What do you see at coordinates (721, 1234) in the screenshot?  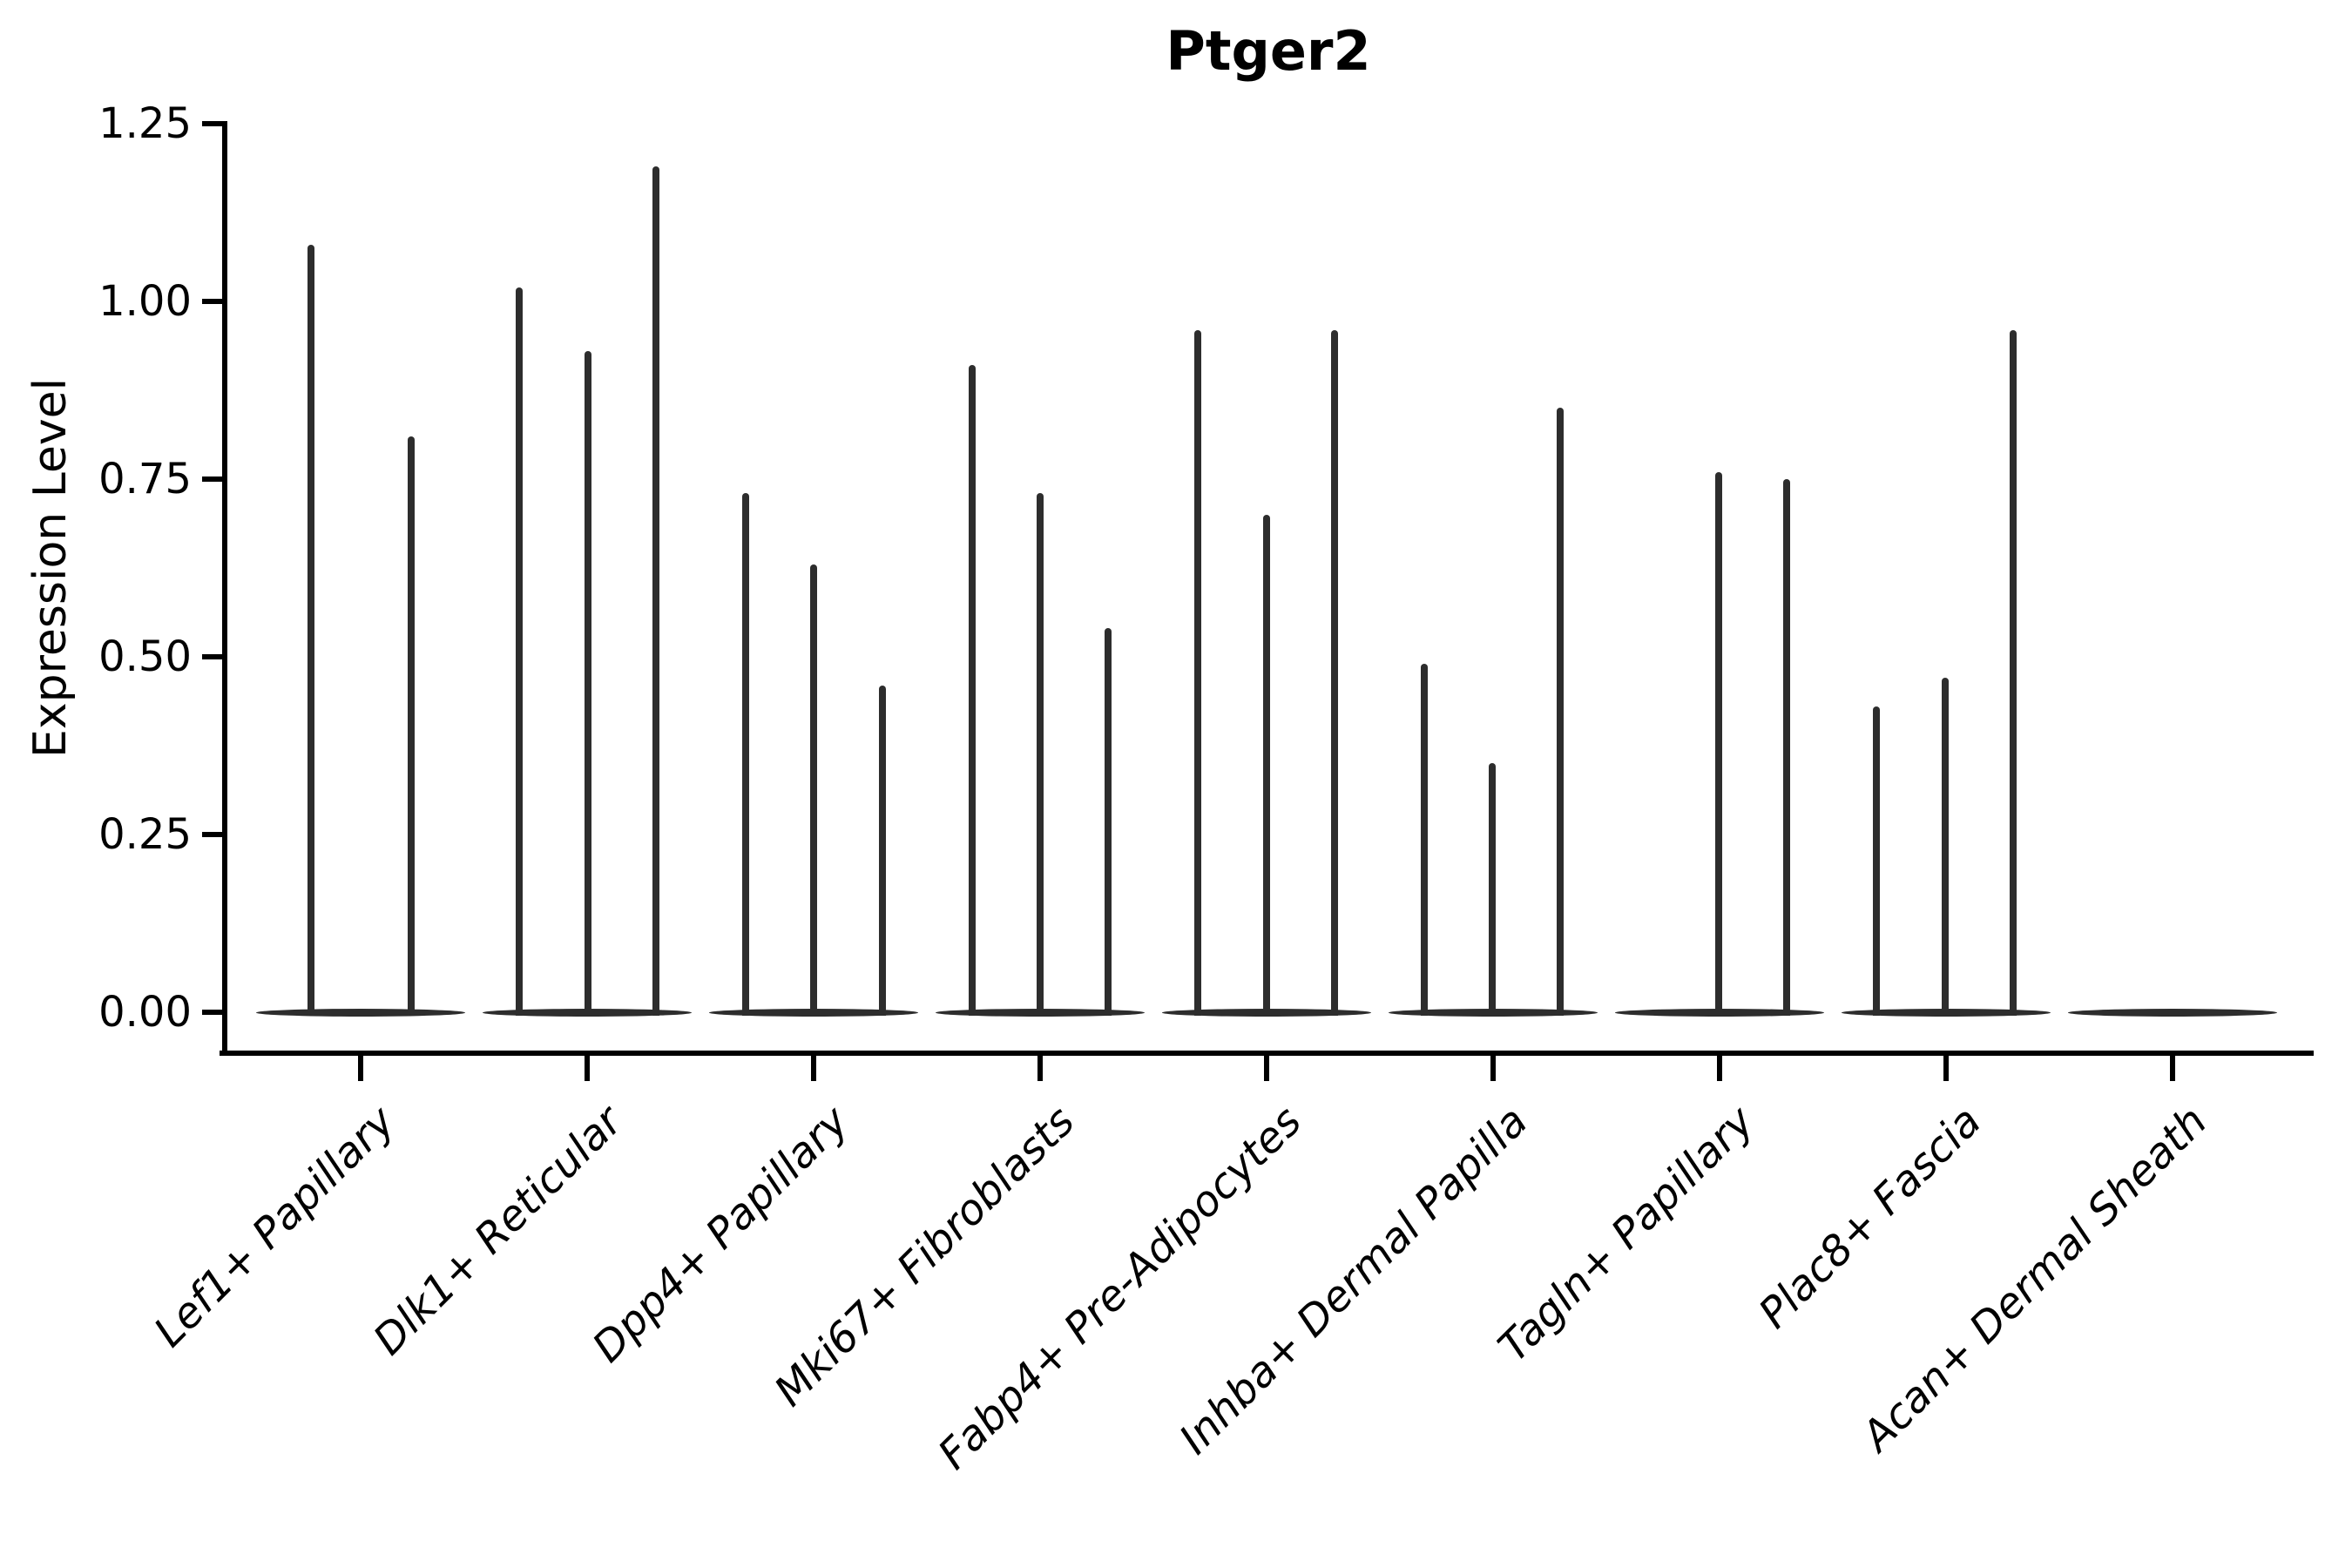 I see `x-tick-label: Dpp4+ Papillary` at bounding box center [721, 1234].